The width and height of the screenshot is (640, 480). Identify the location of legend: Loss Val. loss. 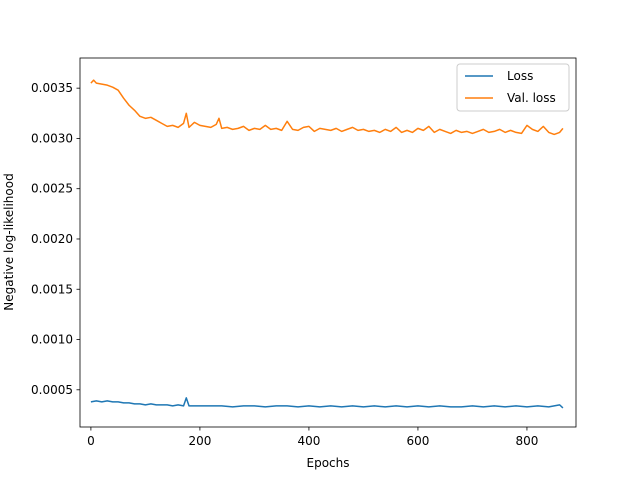
(513, 87).